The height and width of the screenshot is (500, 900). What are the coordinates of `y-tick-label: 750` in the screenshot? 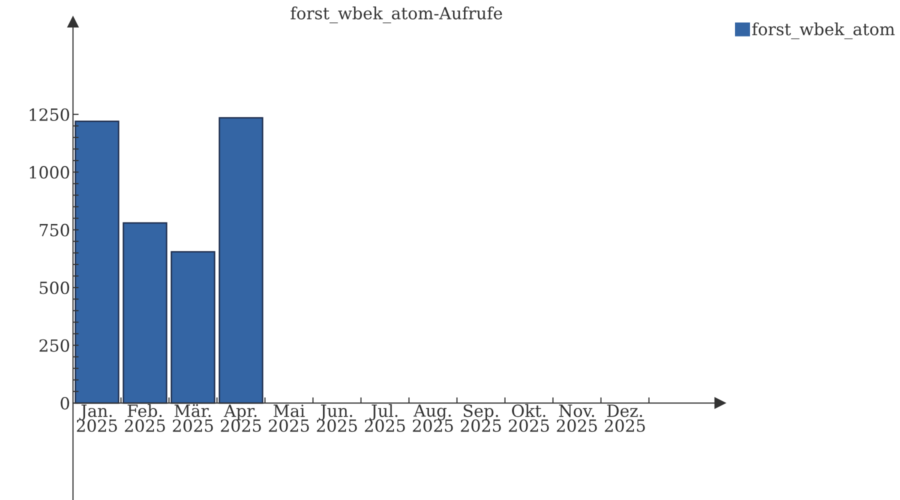 It's located at (55, 230).